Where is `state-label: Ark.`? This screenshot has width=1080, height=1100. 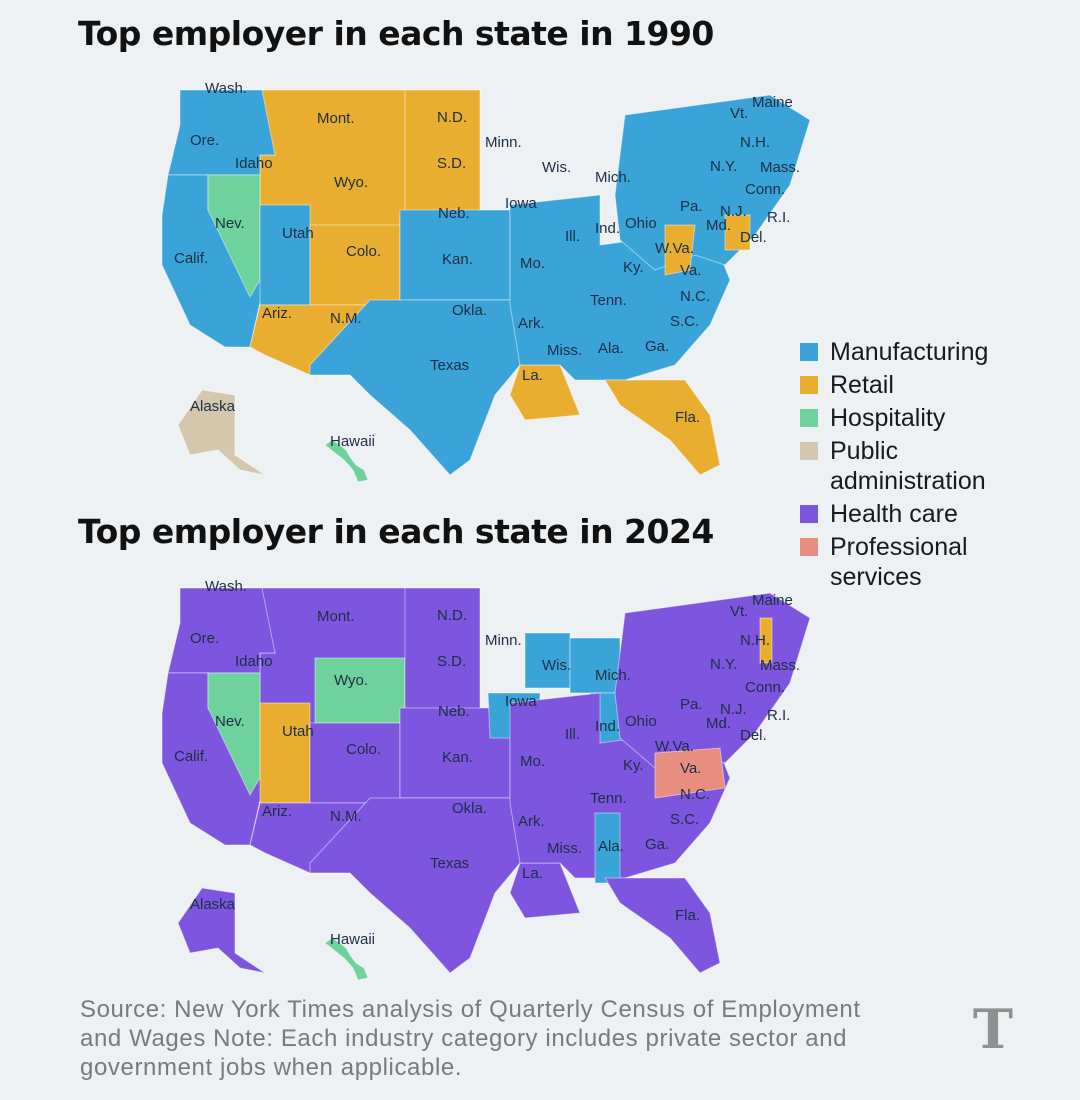
state-label: Ark. is located at coordinates (531, 323).